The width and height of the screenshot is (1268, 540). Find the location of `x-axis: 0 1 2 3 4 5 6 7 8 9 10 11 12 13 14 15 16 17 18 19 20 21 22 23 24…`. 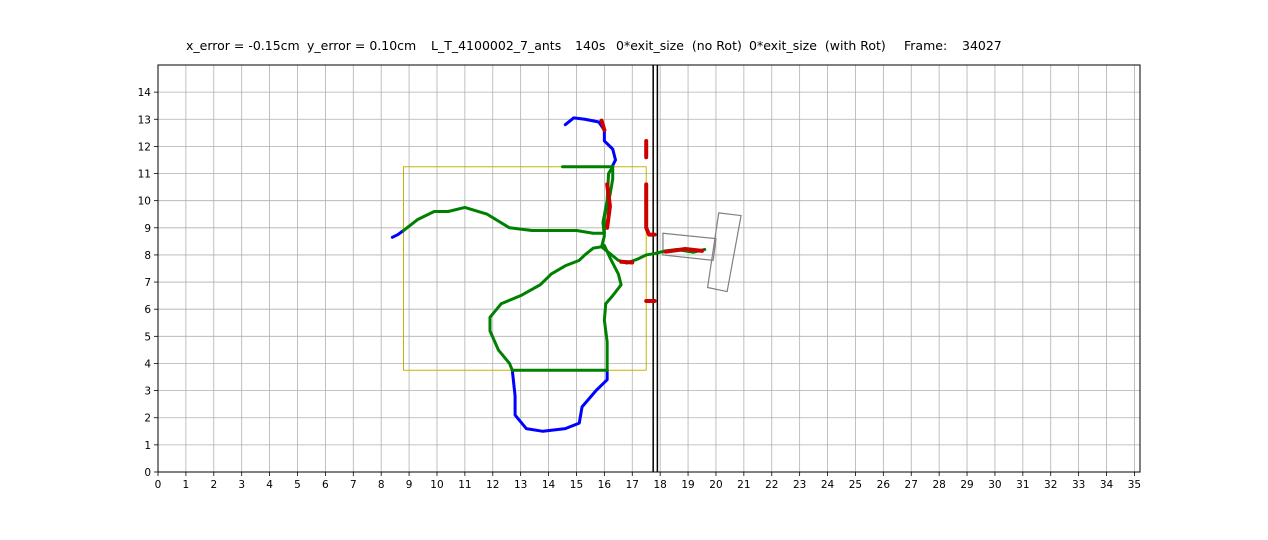

x-axis: 0 1 2 3 4 5 6 7 8 9 10 11 12 13 14 15 16 17 18 19 20 21 22 23 24… is located at coordinates (648, 481).